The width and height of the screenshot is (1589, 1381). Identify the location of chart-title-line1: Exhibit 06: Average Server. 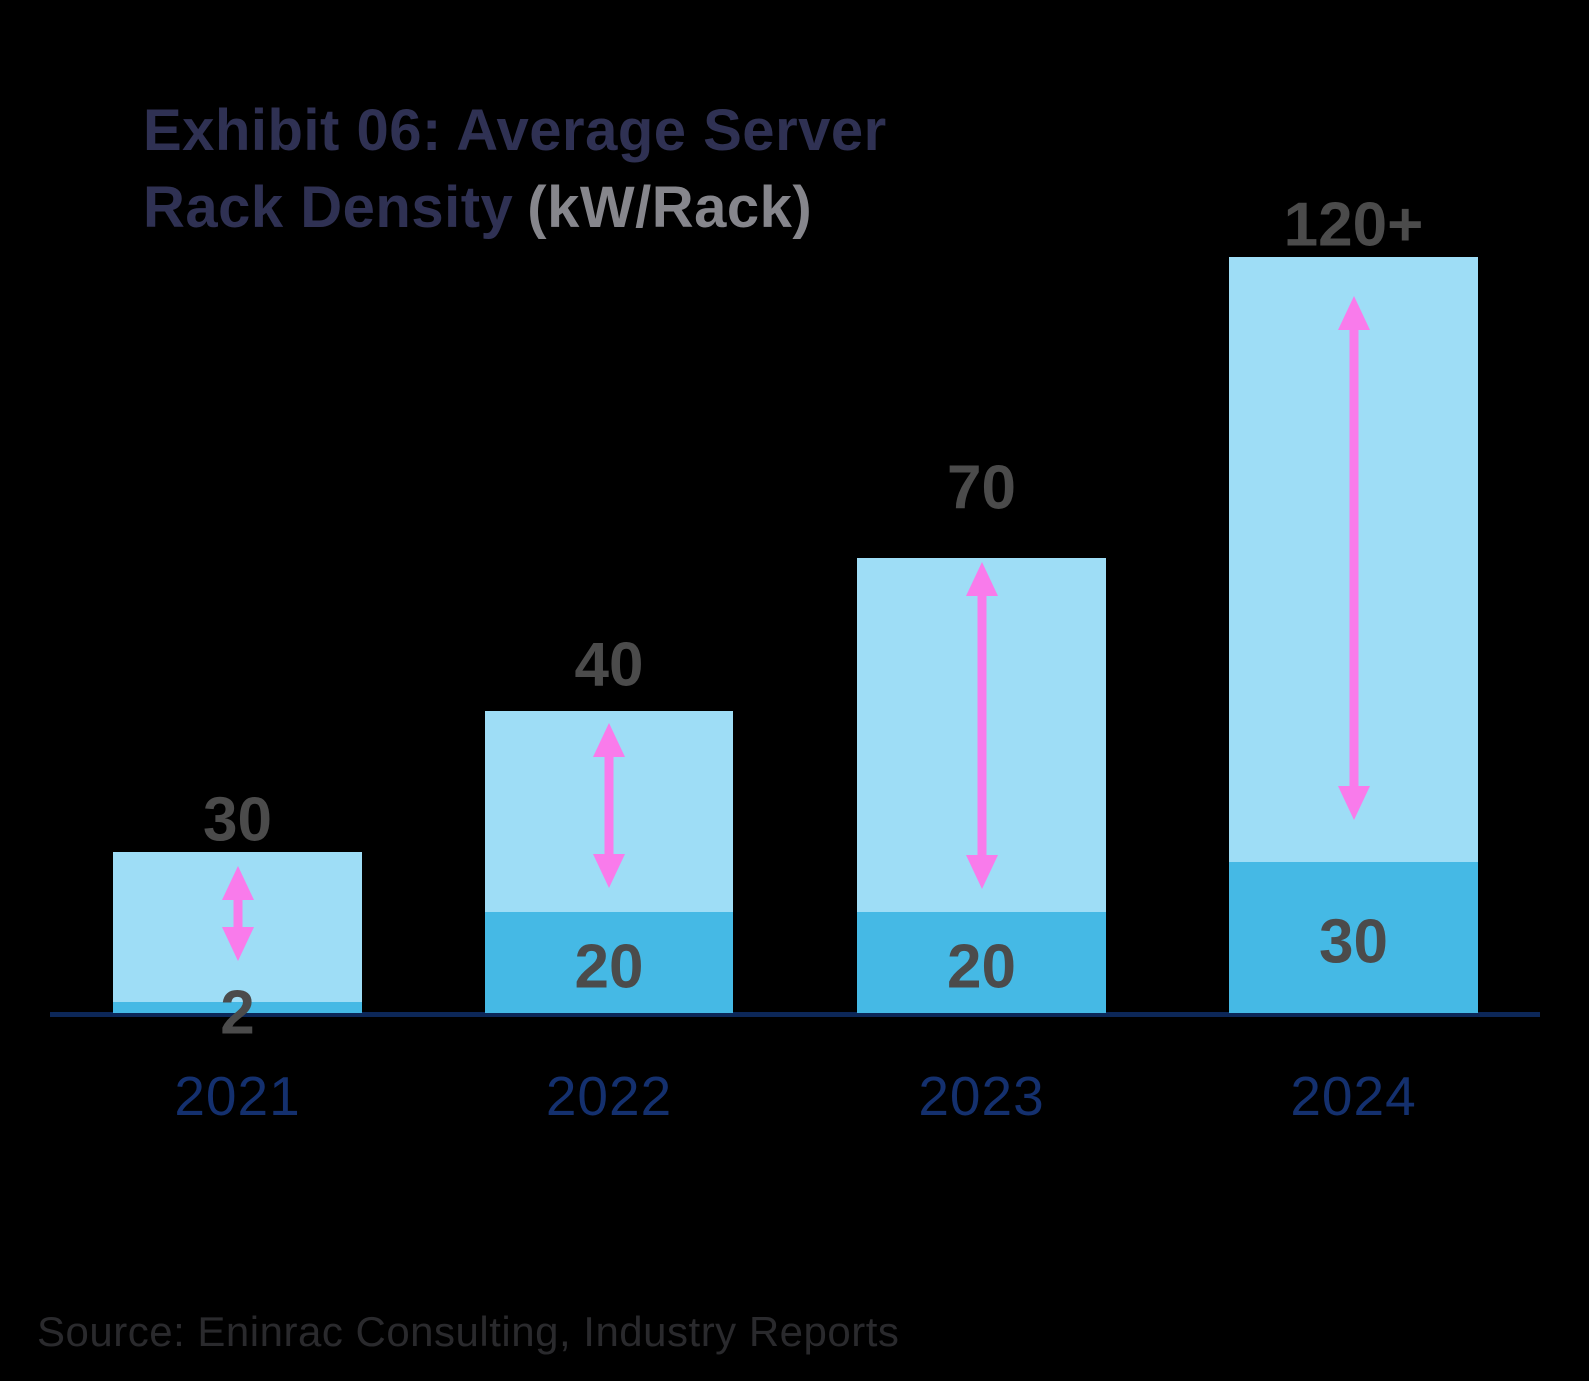
(515, 130).